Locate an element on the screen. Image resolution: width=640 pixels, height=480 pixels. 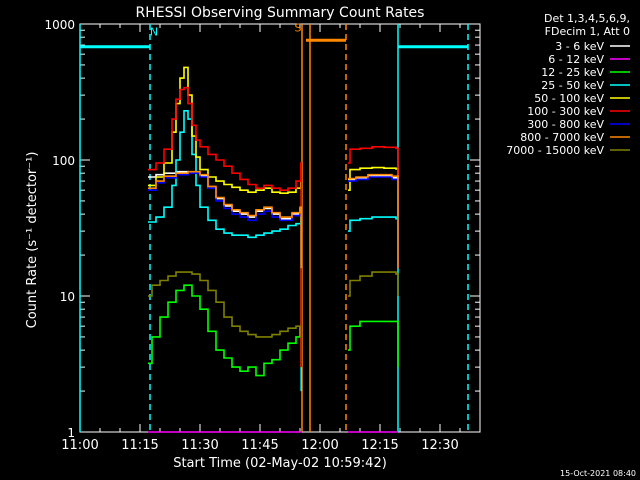
x-tick-label: 11:15 is located at coordinates (139, 445).